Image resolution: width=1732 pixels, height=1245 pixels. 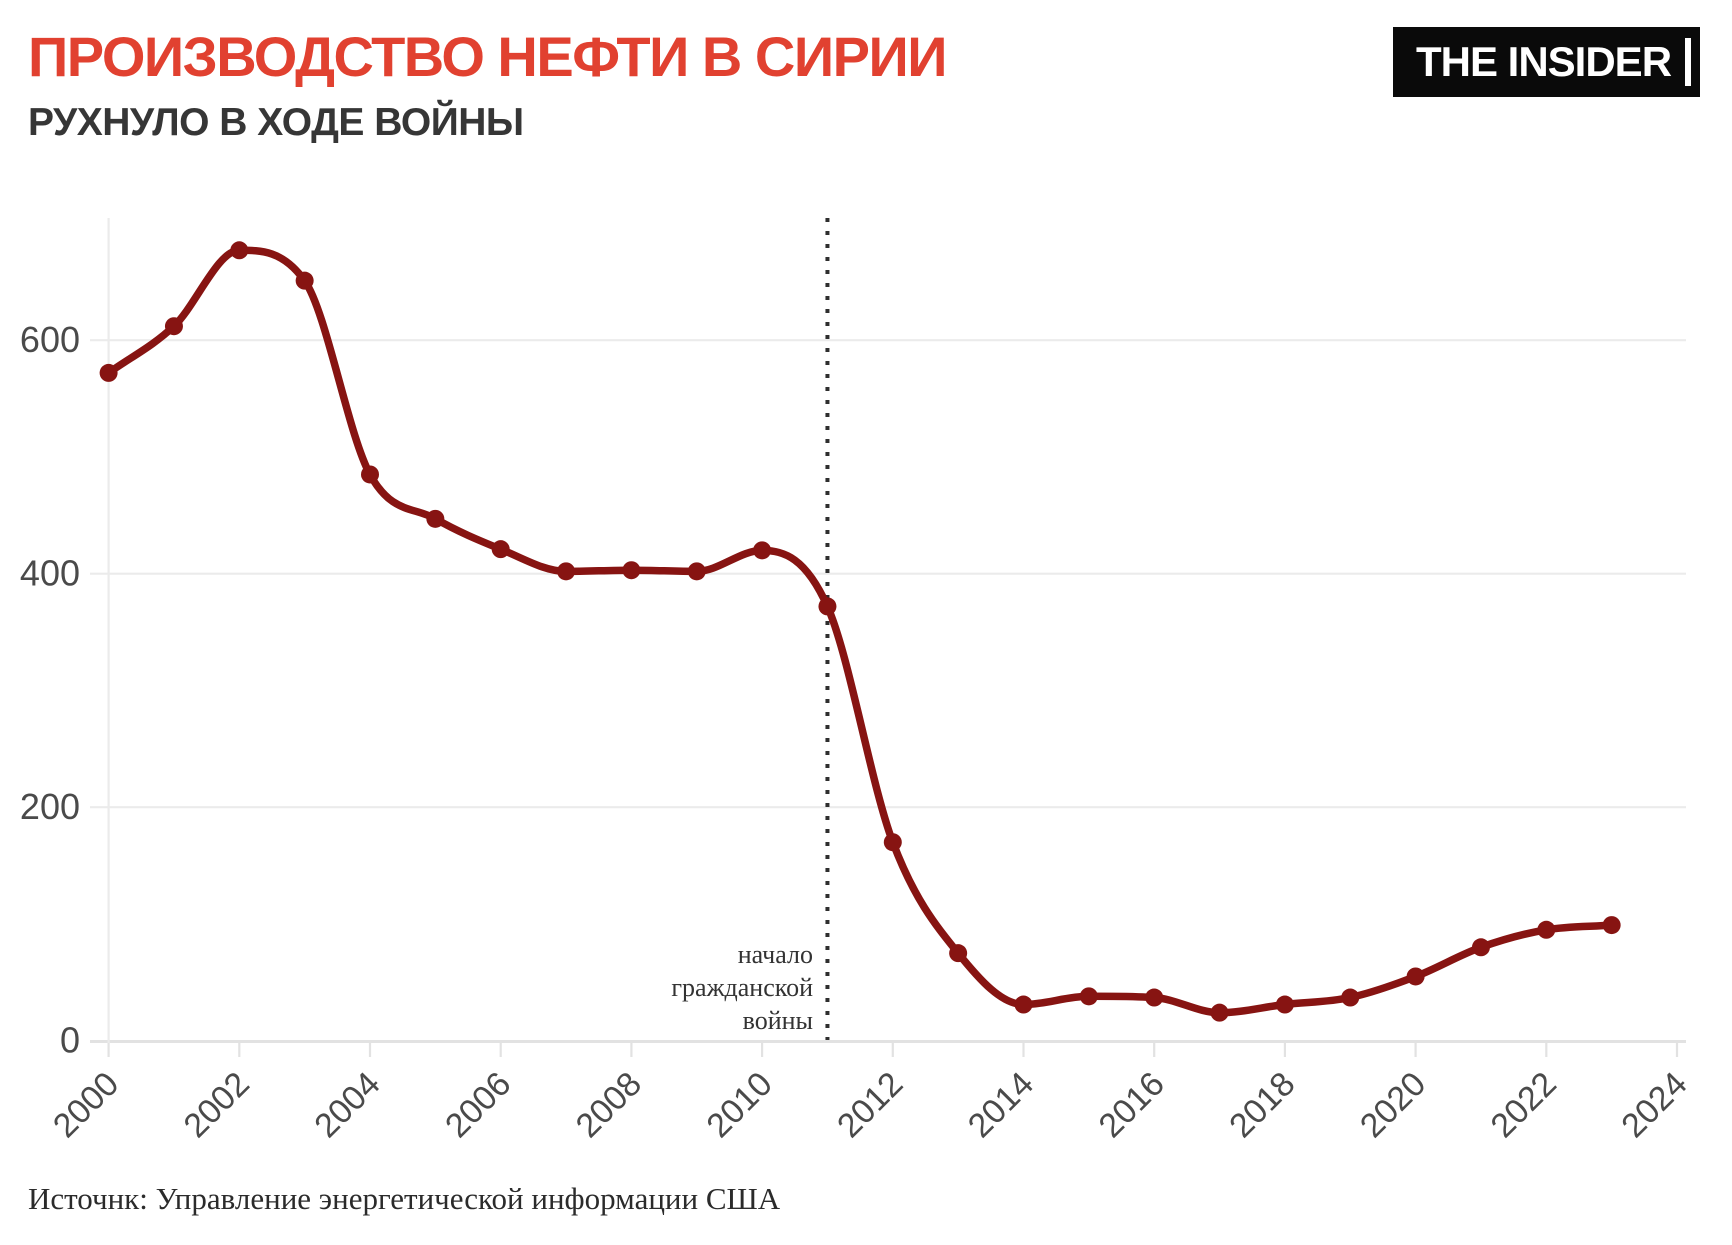 I want to click on x-tick-label-2000: 2000, so click(x=86, y=1105).